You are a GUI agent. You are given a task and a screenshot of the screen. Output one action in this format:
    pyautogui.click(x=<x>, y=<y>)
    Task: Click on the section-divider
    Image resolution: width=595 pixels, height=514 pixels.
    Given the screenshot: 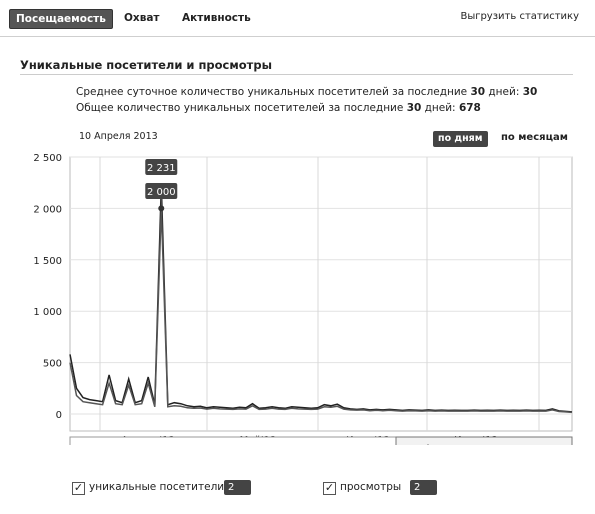 What is the action you would take?
    pyautogui.click(x=296, y=74)
    